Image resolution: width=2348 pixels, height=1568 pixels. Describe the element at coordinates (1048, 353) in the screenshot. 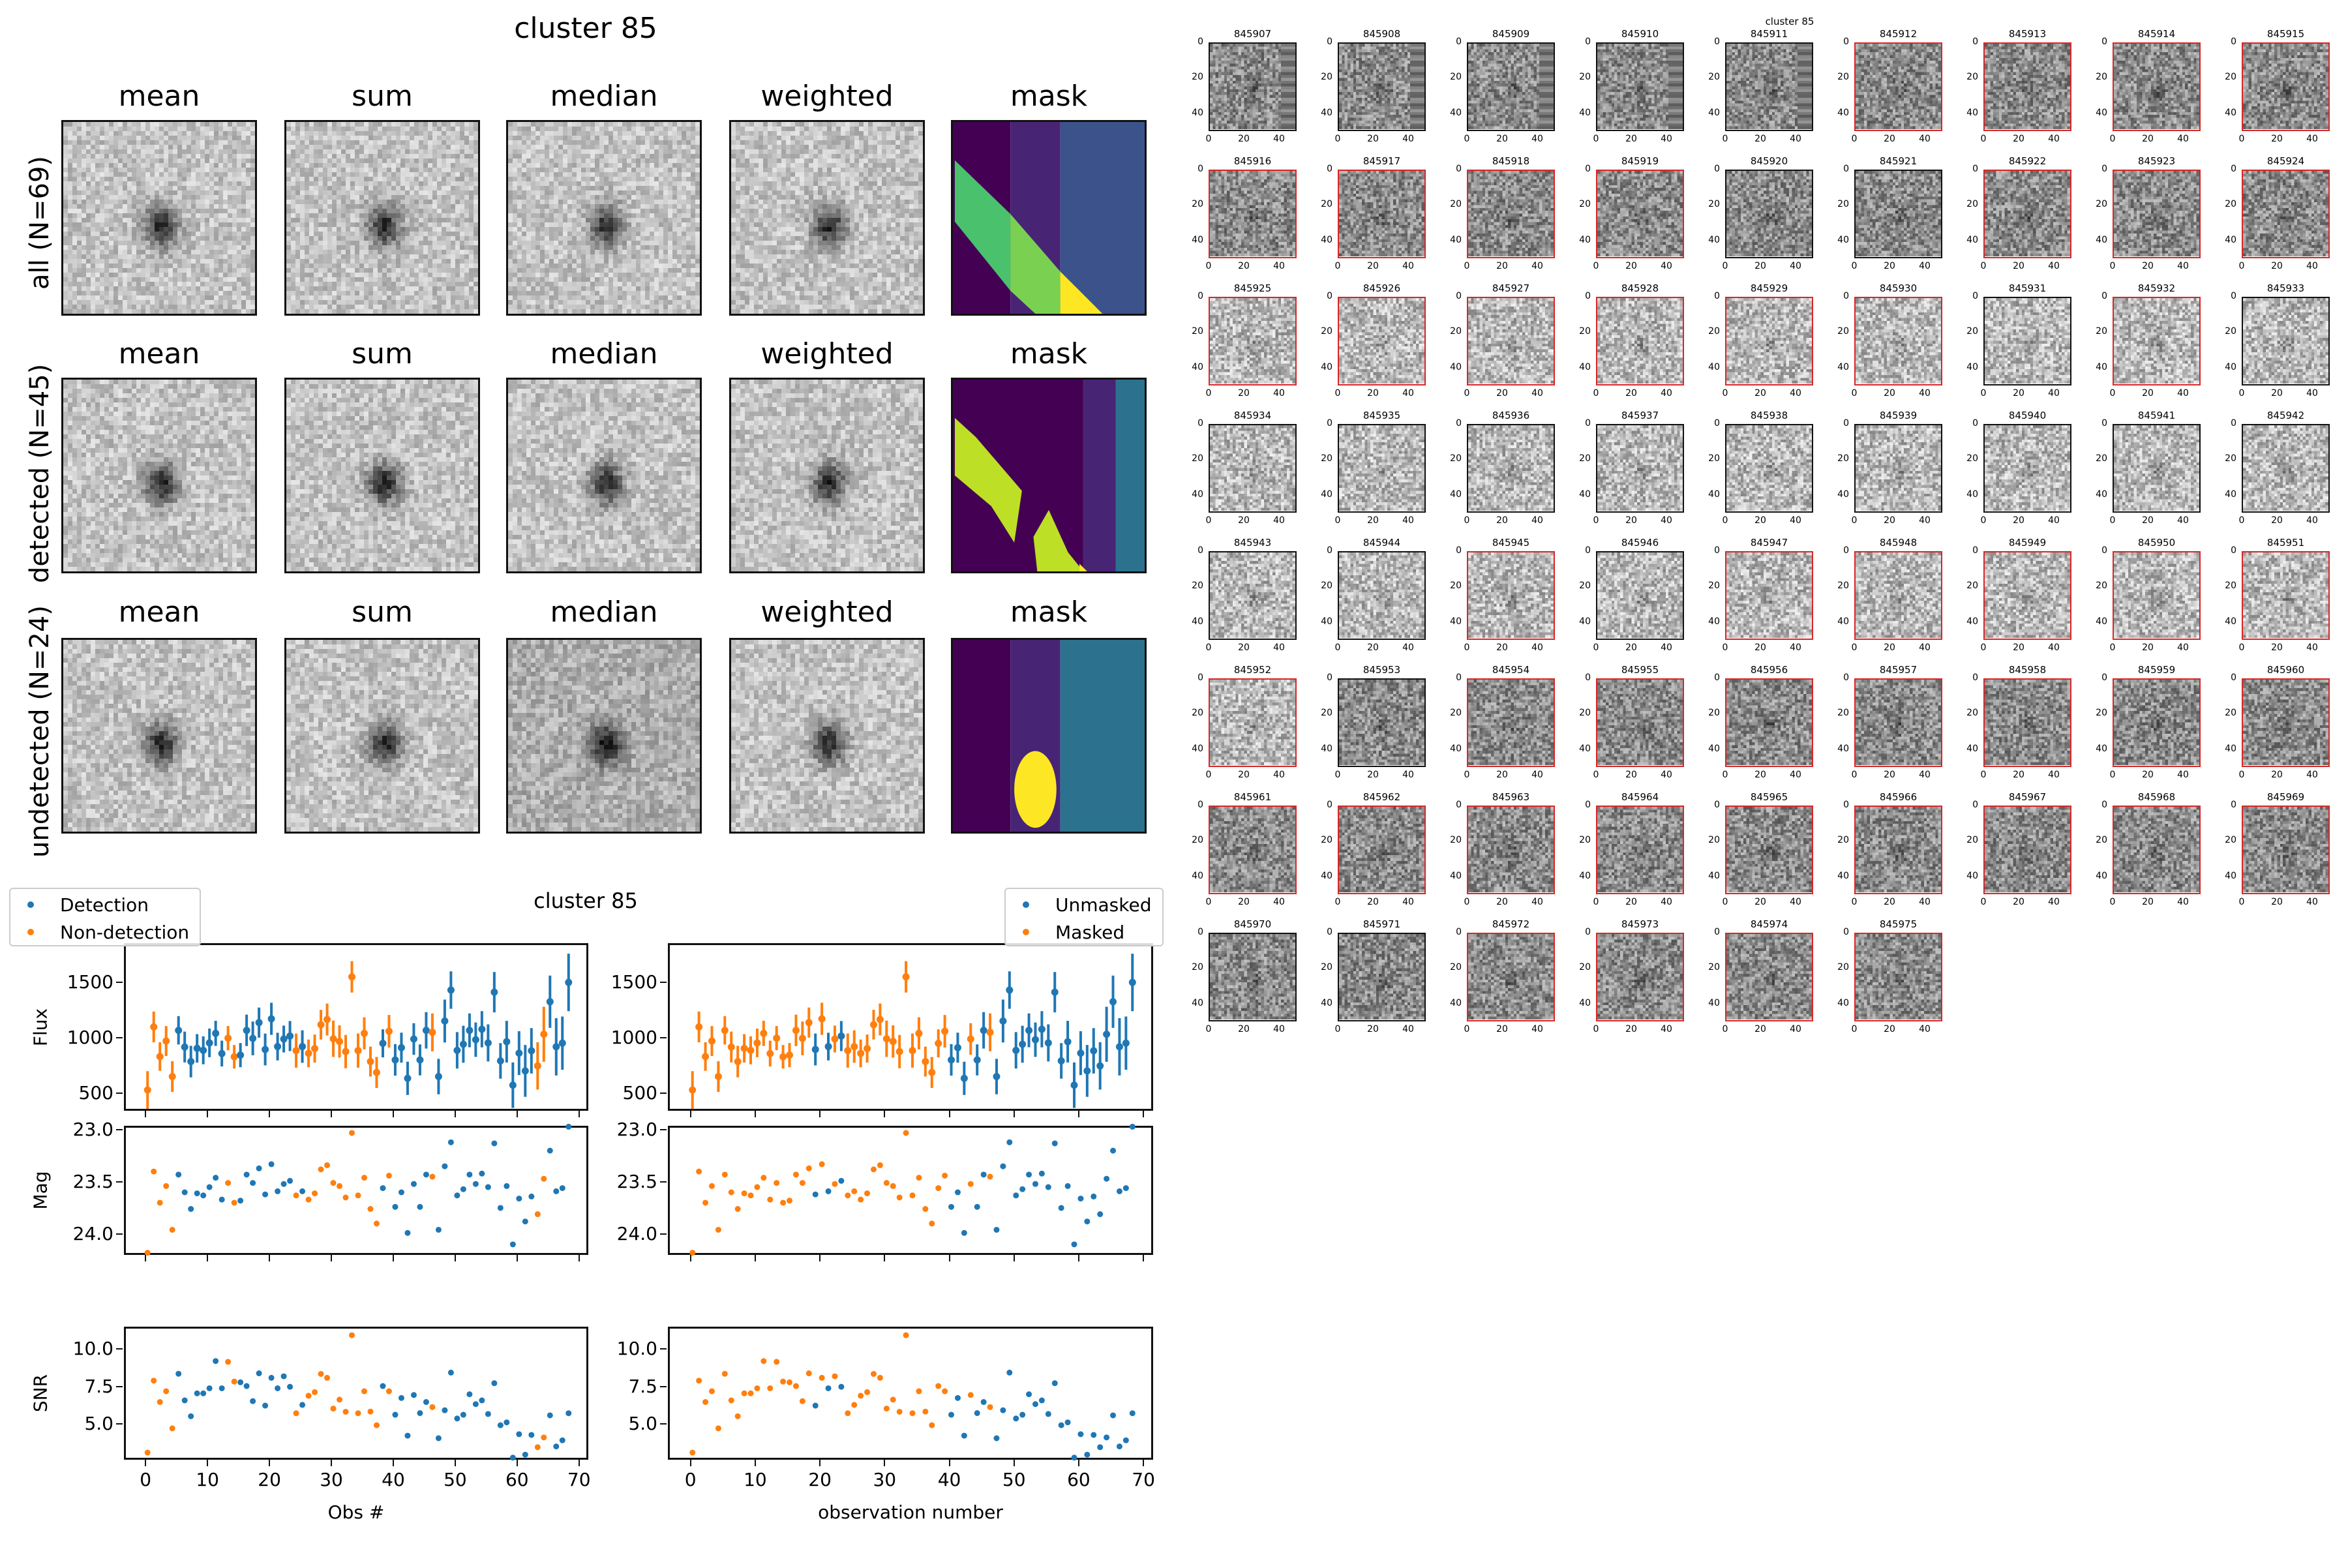

I see `column-title-mask: mask` at that location.